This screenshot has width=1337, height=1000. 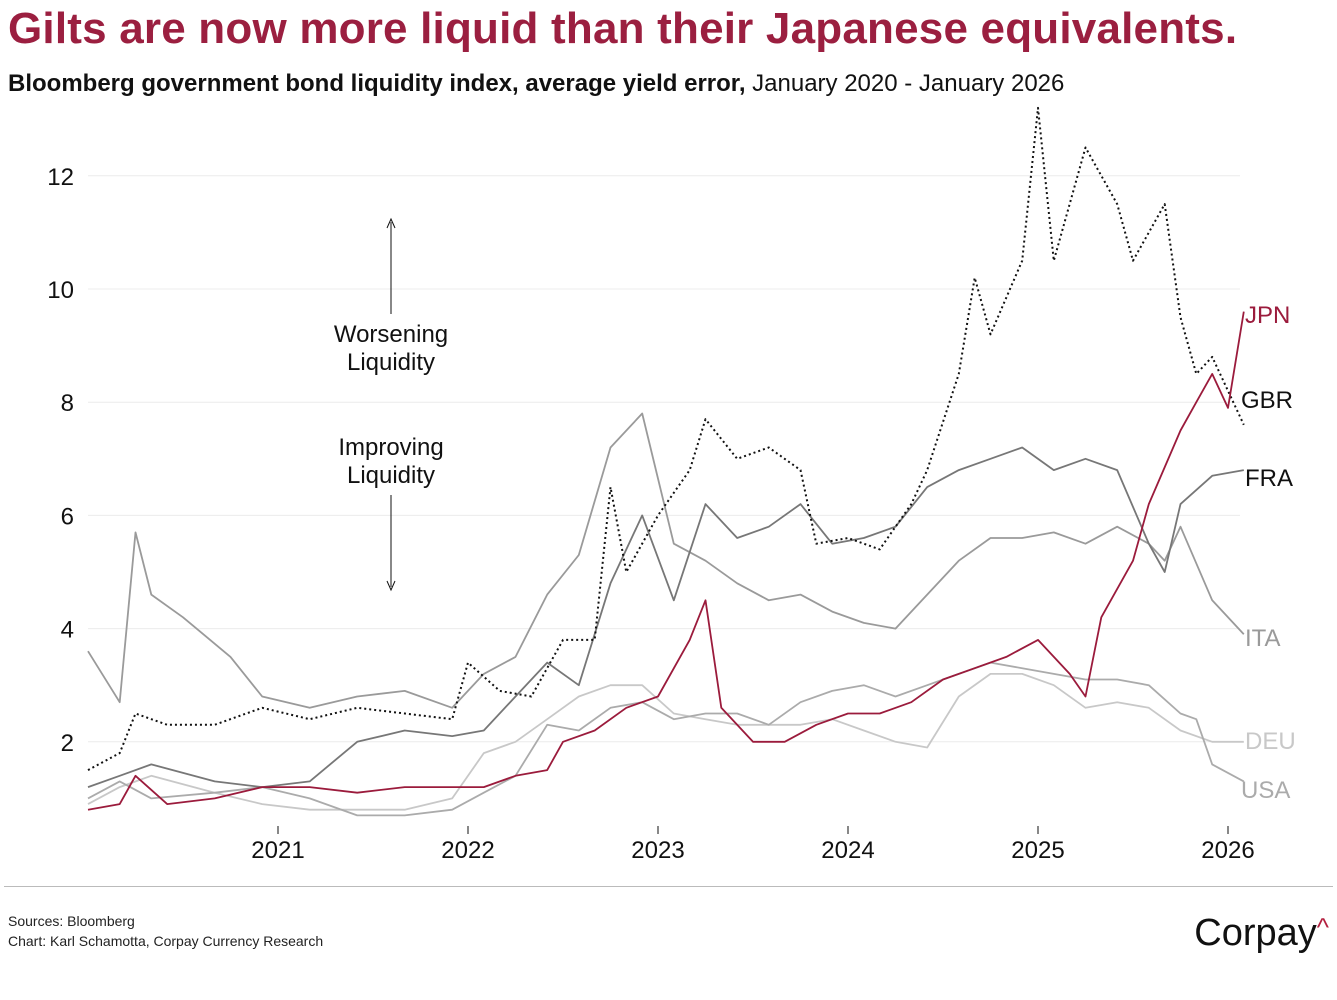 I want to click on y-axis-ticks: 2 4 6 8 10 12, so click(x=60, y=460).